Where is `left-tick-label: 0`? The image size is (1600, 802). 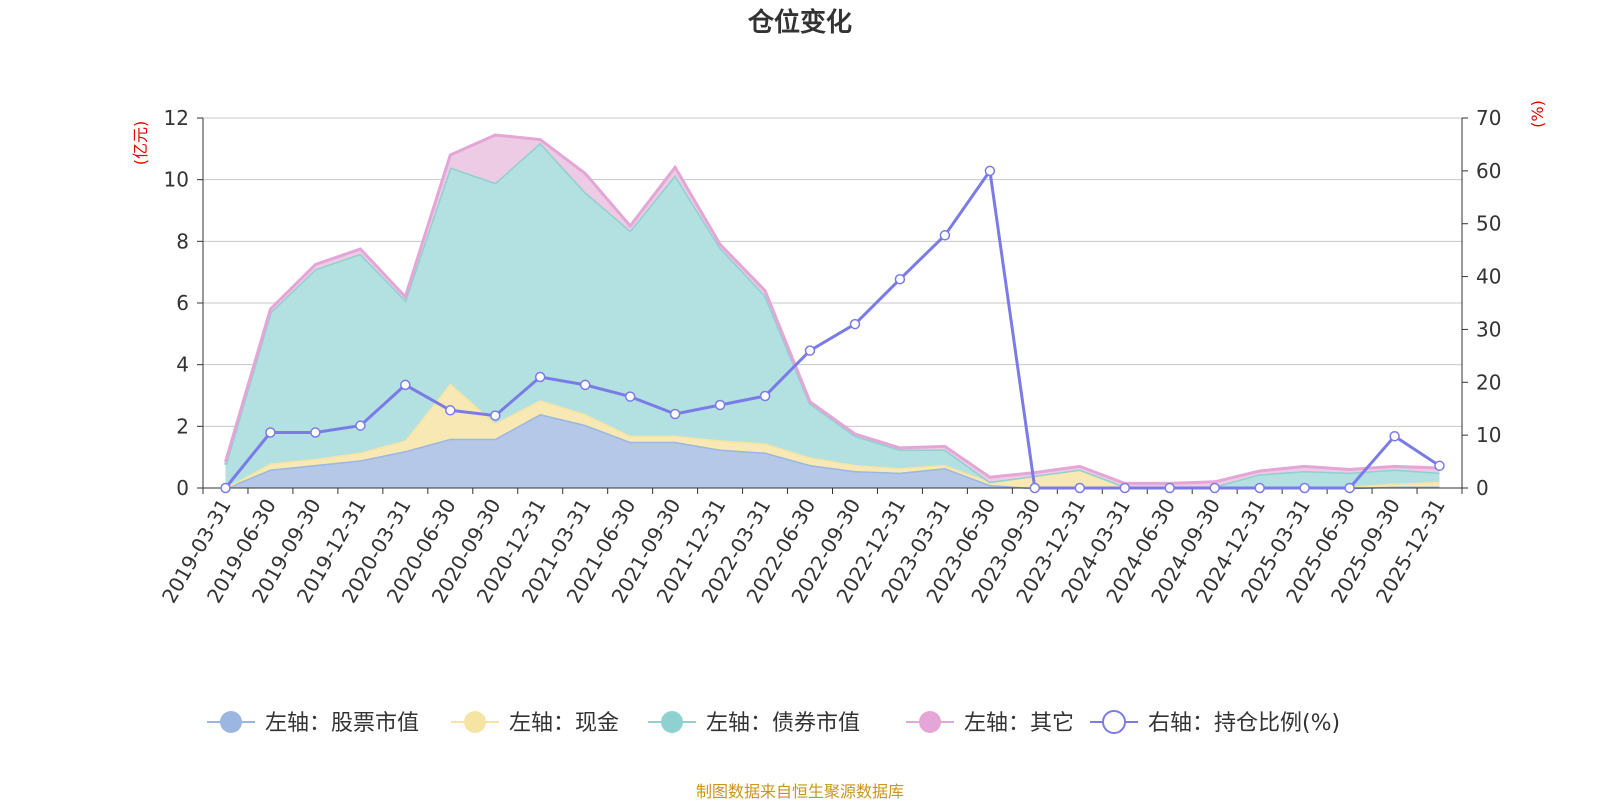 left-tick-label: 0 is located at coordinates (182, 488).